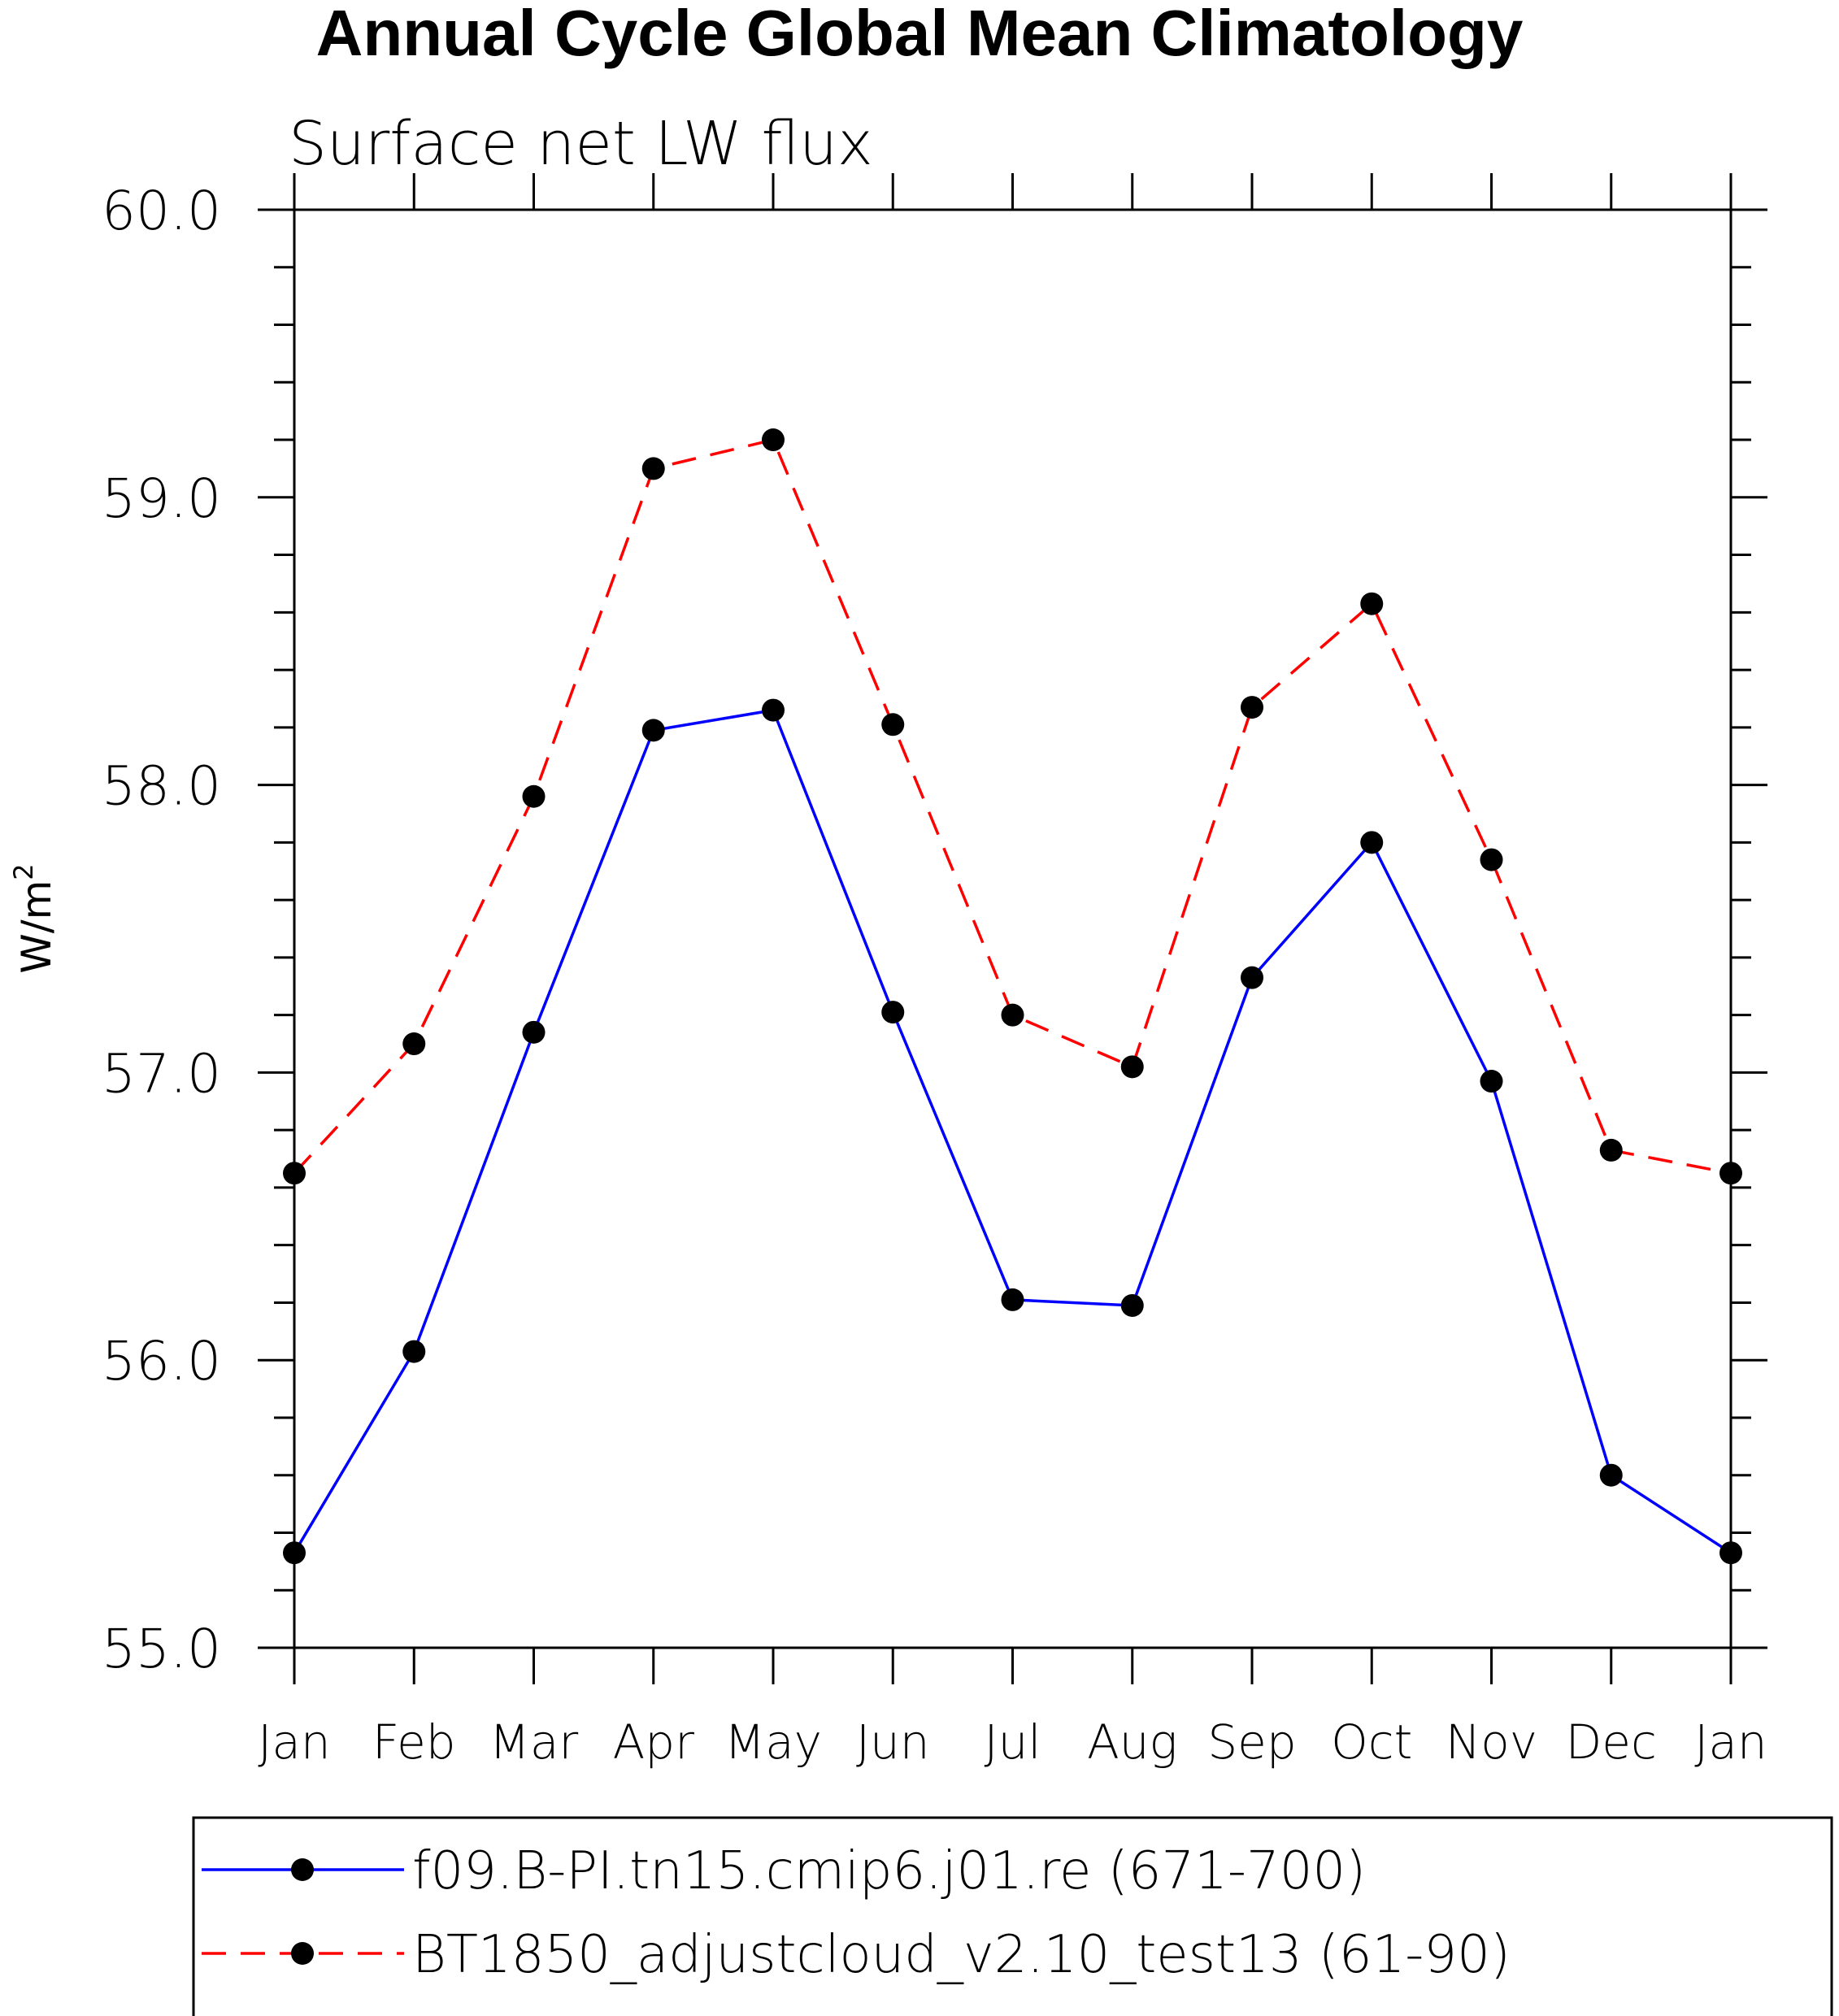  Describe the element at coordinates (1492, 1742) in the screenshot. I see `x-tick-label: Nov` at that location.